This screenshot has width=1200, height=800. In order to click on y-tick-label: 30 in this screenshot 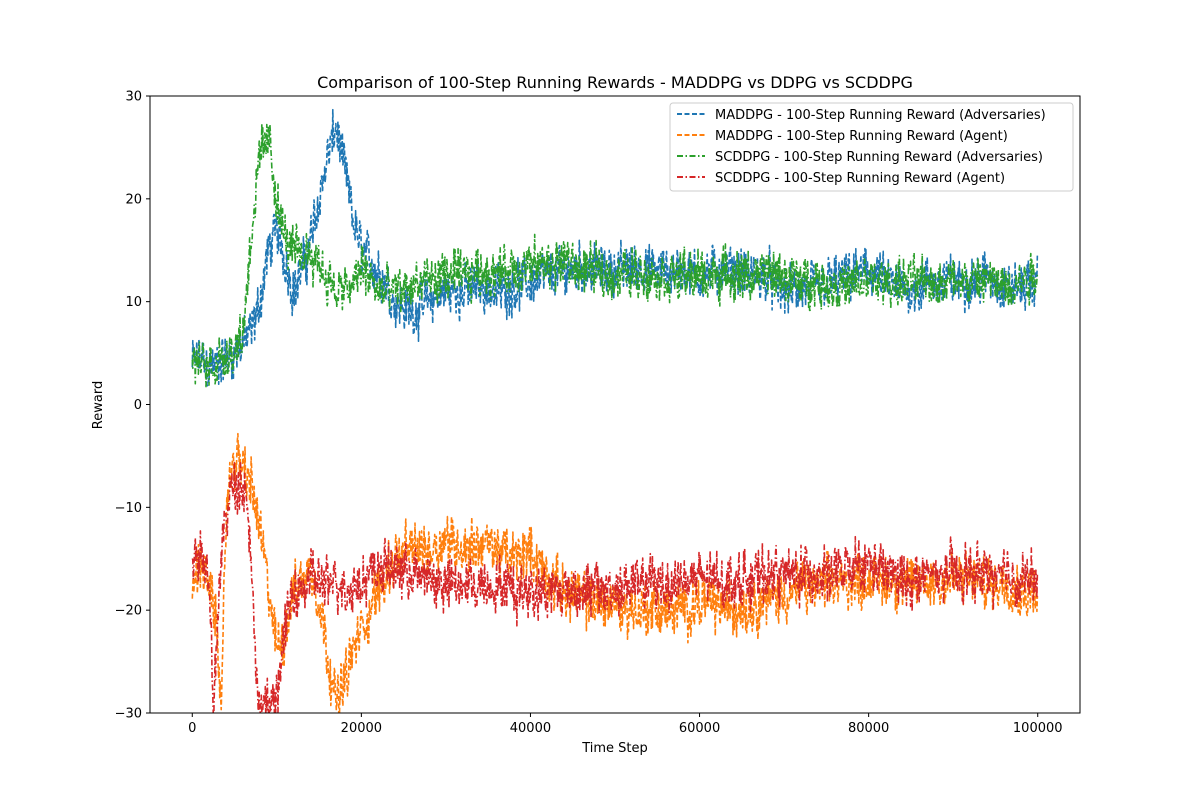, I will do `click(133, 97)`.